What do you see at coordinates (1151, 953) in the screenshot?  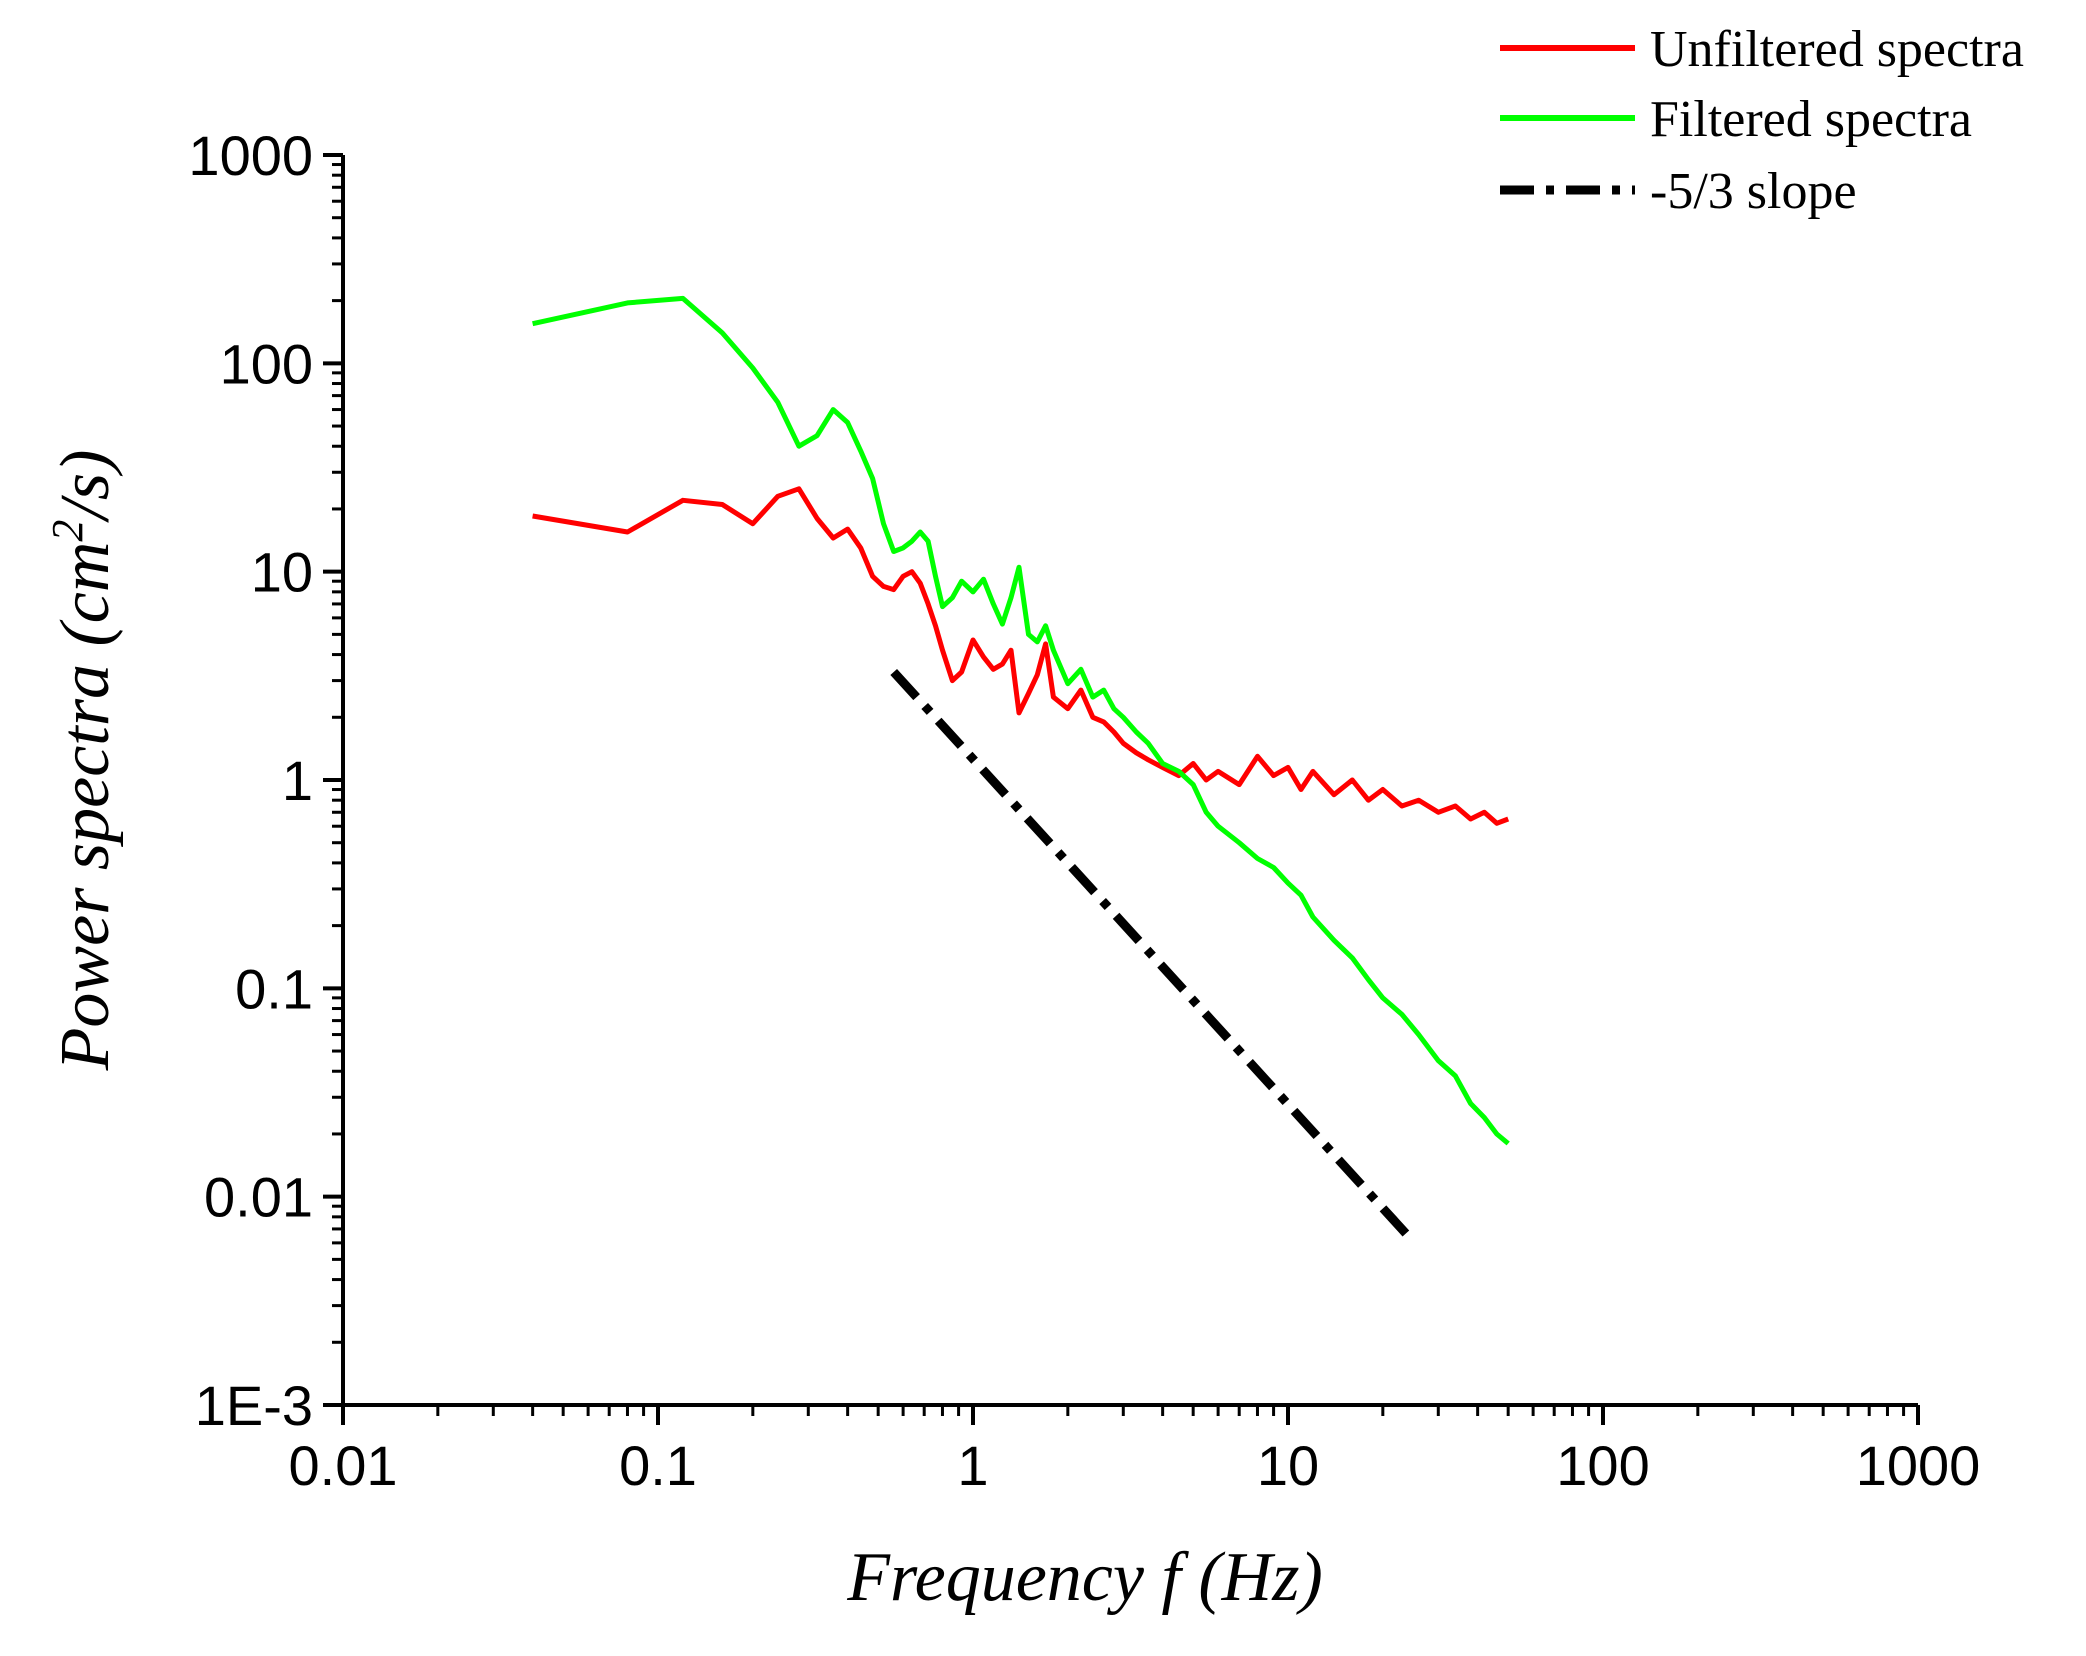 I see `slope-line` at bounding box center [1151, 953].